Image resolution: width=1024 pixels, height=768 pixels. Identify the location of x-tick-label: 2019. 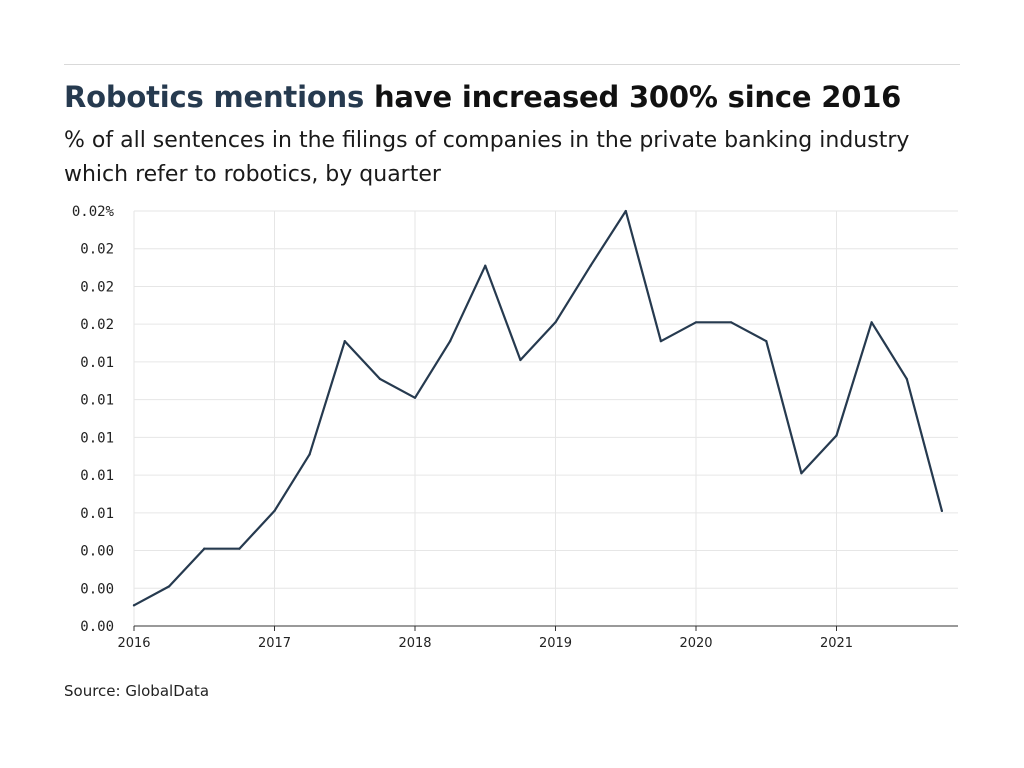
(555, 643).